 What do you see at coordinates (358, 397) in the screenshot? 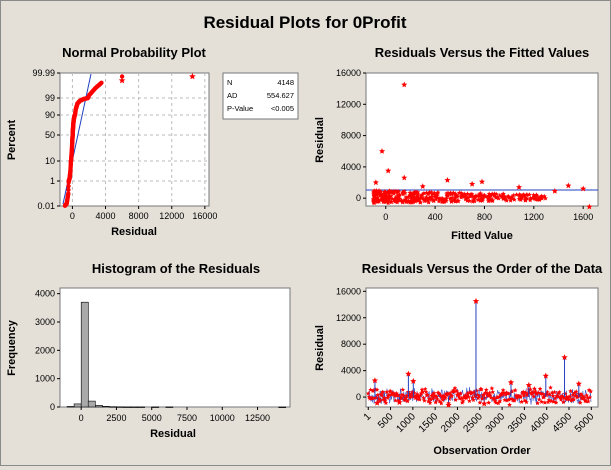
I see `ord-ytick-label: 0` at bounding box center [358, 397].